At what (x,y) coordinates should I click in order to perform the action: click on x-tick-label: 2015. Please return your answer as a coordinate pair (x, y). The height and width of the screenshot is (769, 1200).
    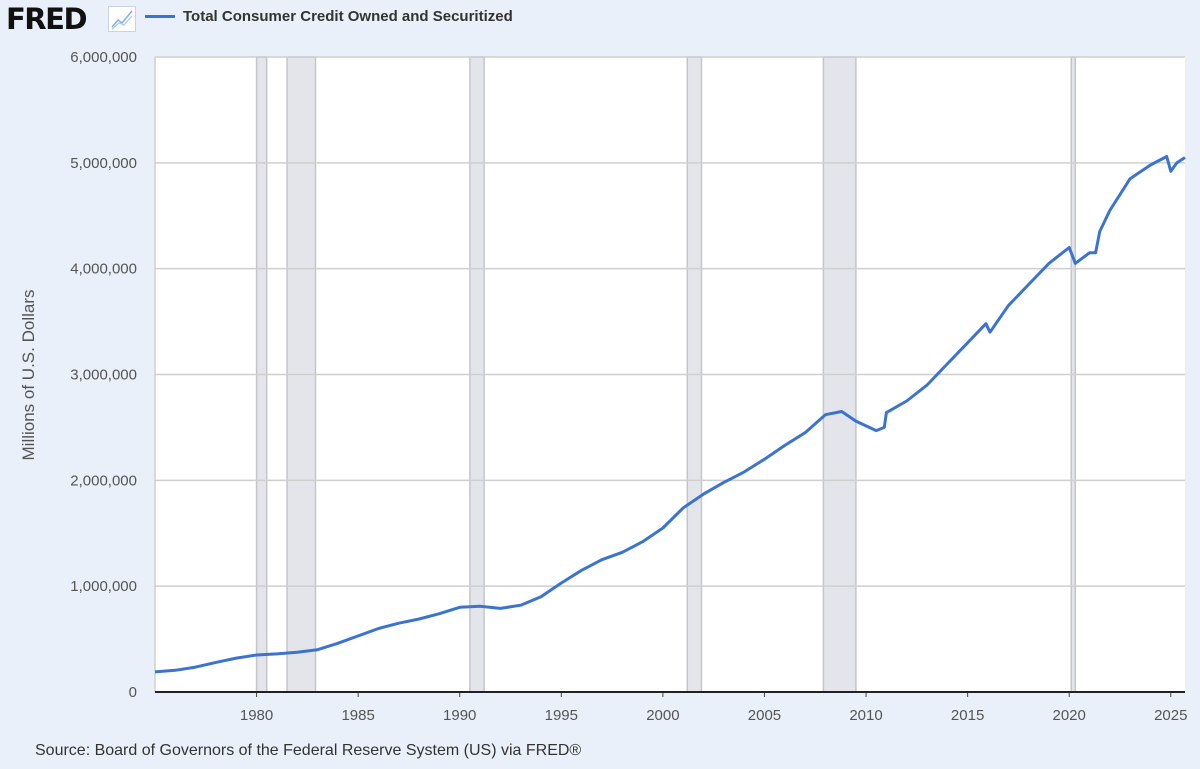
    Looking at the image, I should click on (967, 715).